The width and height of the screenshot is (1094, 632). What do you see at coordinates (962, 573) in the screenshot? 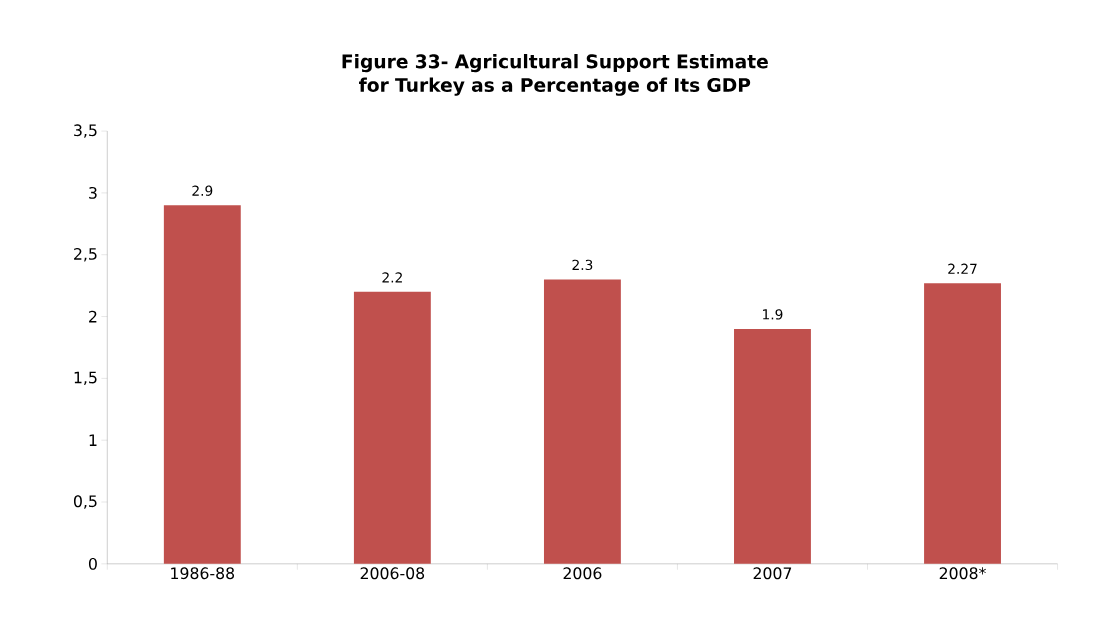
I see `x-tick-label: 2008*` at bounding box center [962, 573].